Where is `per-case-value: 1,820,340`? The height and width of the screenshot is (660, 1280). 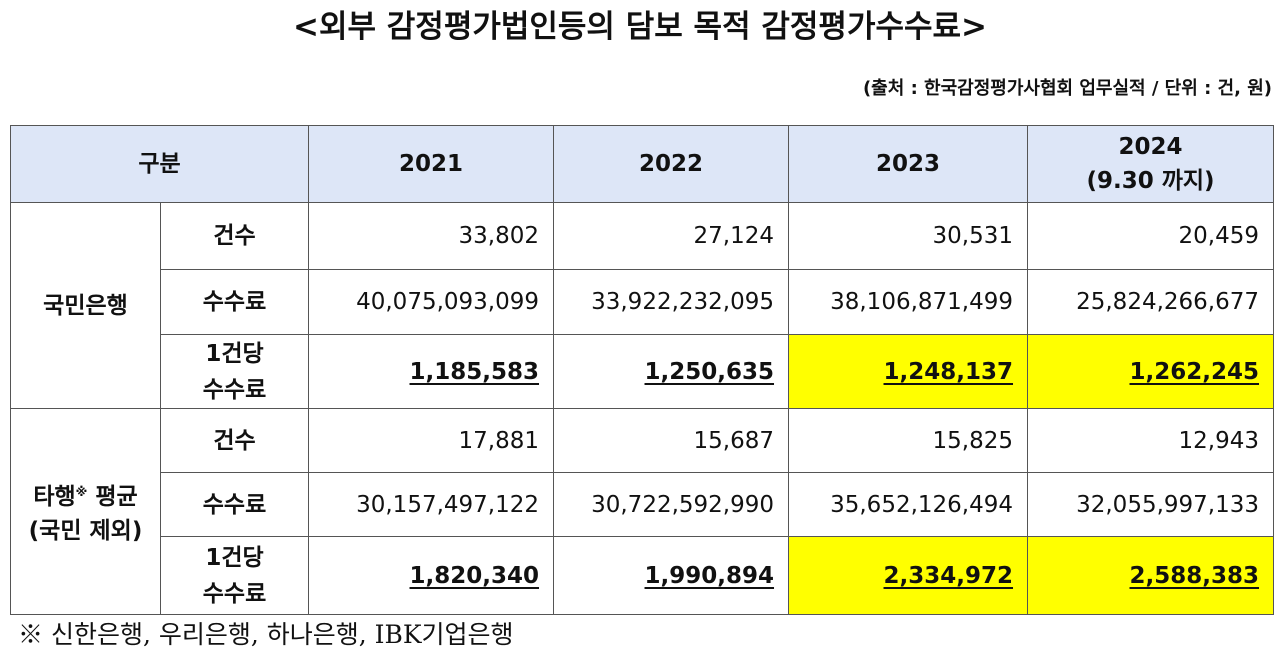
per-case-value: 1,820,340 is located at coordinates (474, 575).